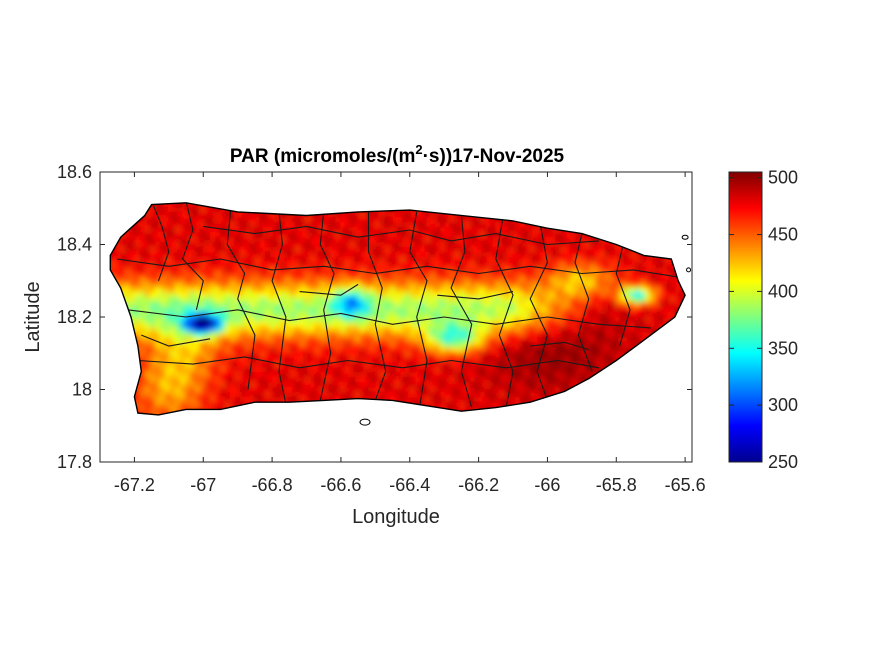  What do you see at coordinates (134, 485) in the screenshot?
I see `x-tick-label: -67.2` at bounding box center [134, 485].